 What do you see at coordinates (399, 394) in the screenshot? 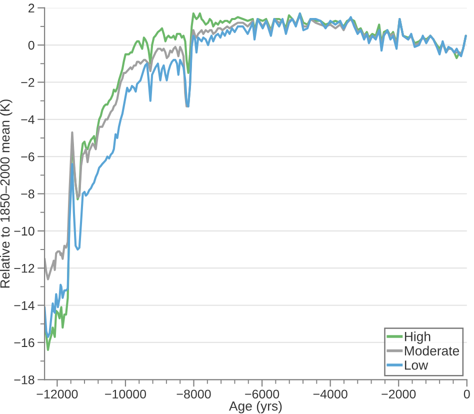
I see `x-tick-label: −2000` at bounding box center [399, 394].